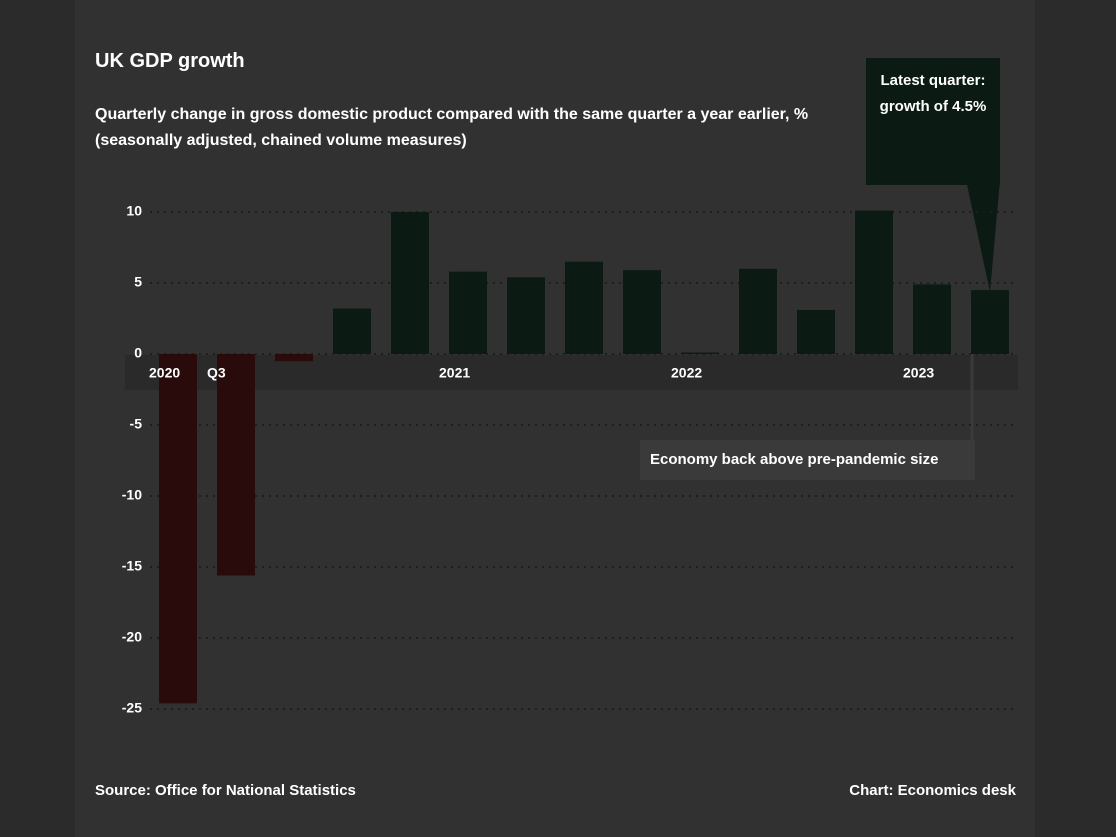 This screenshot has height=837, width=1116. What do you see at coordinates (170, 61) in the screenshot?
I see `chart-title: UK GDP growth` at bounding box center [170, 61].